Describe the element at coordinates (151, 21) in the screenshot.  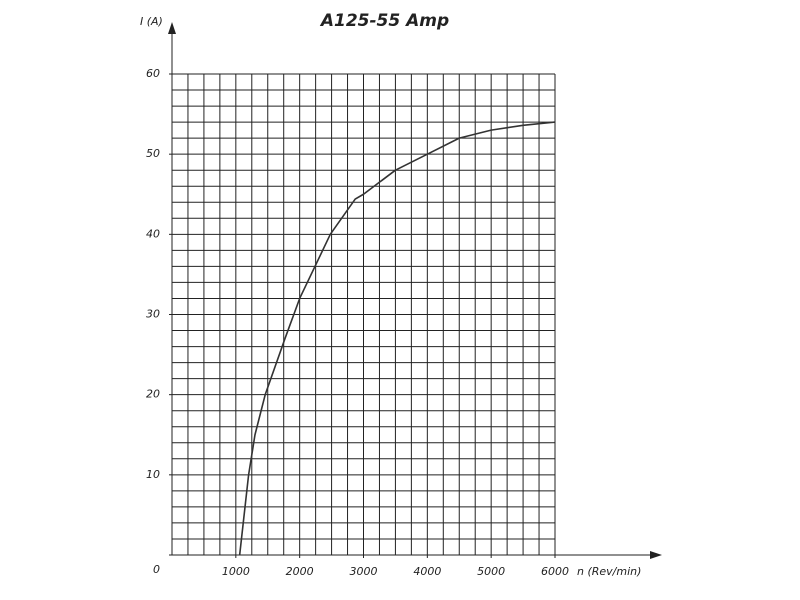
I see `y-axis-label: I (A)` at that location.